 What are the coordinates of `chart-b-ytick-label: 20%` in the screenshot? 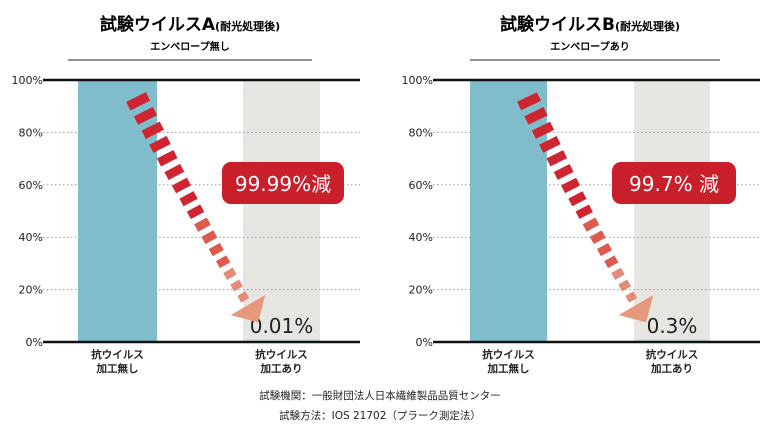 It's located at (421, 290).